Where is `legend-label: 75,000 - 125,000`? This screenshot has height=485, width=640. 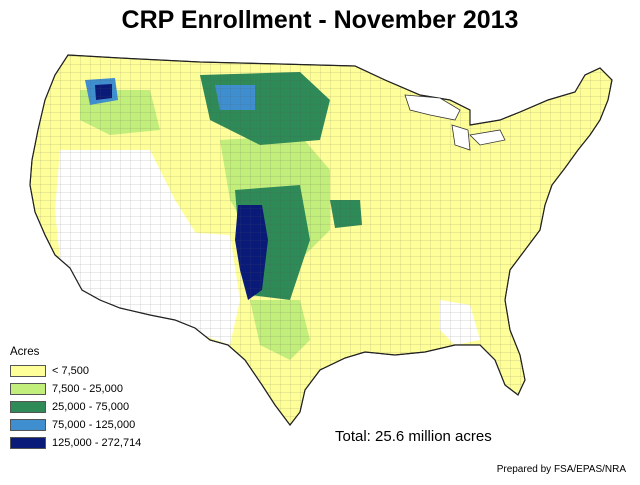
legend-label: 75,000 - 125,000 is located at coordinates (94, 425).